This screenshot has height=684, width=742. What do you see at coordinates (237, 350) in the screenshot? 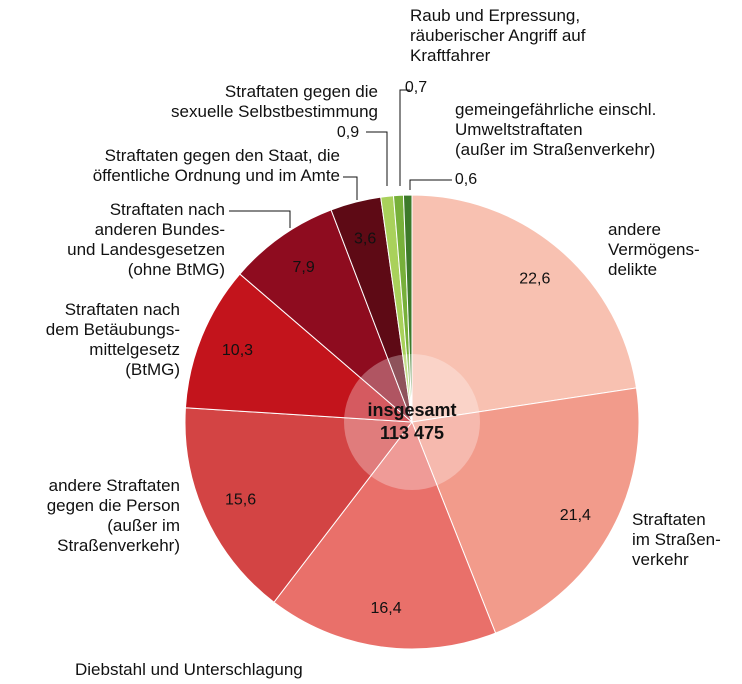
I see `value-label: 10,3` at bounding box center [237, 350].